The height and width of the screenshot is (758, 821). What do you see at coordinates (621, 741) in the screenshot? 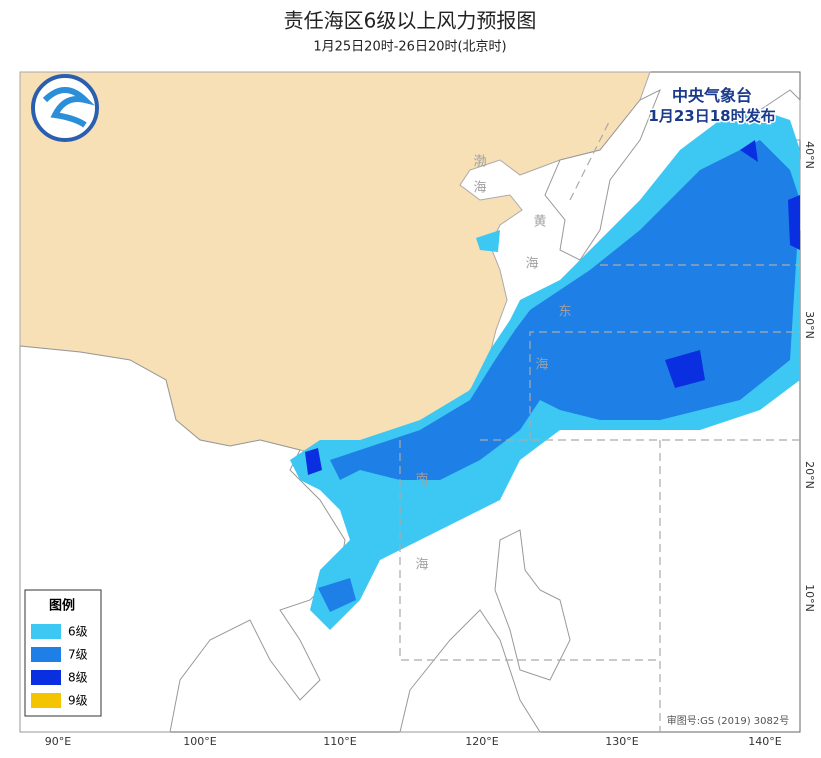
I see `longitude-label: 130°E` at bounding box center [621, 741].